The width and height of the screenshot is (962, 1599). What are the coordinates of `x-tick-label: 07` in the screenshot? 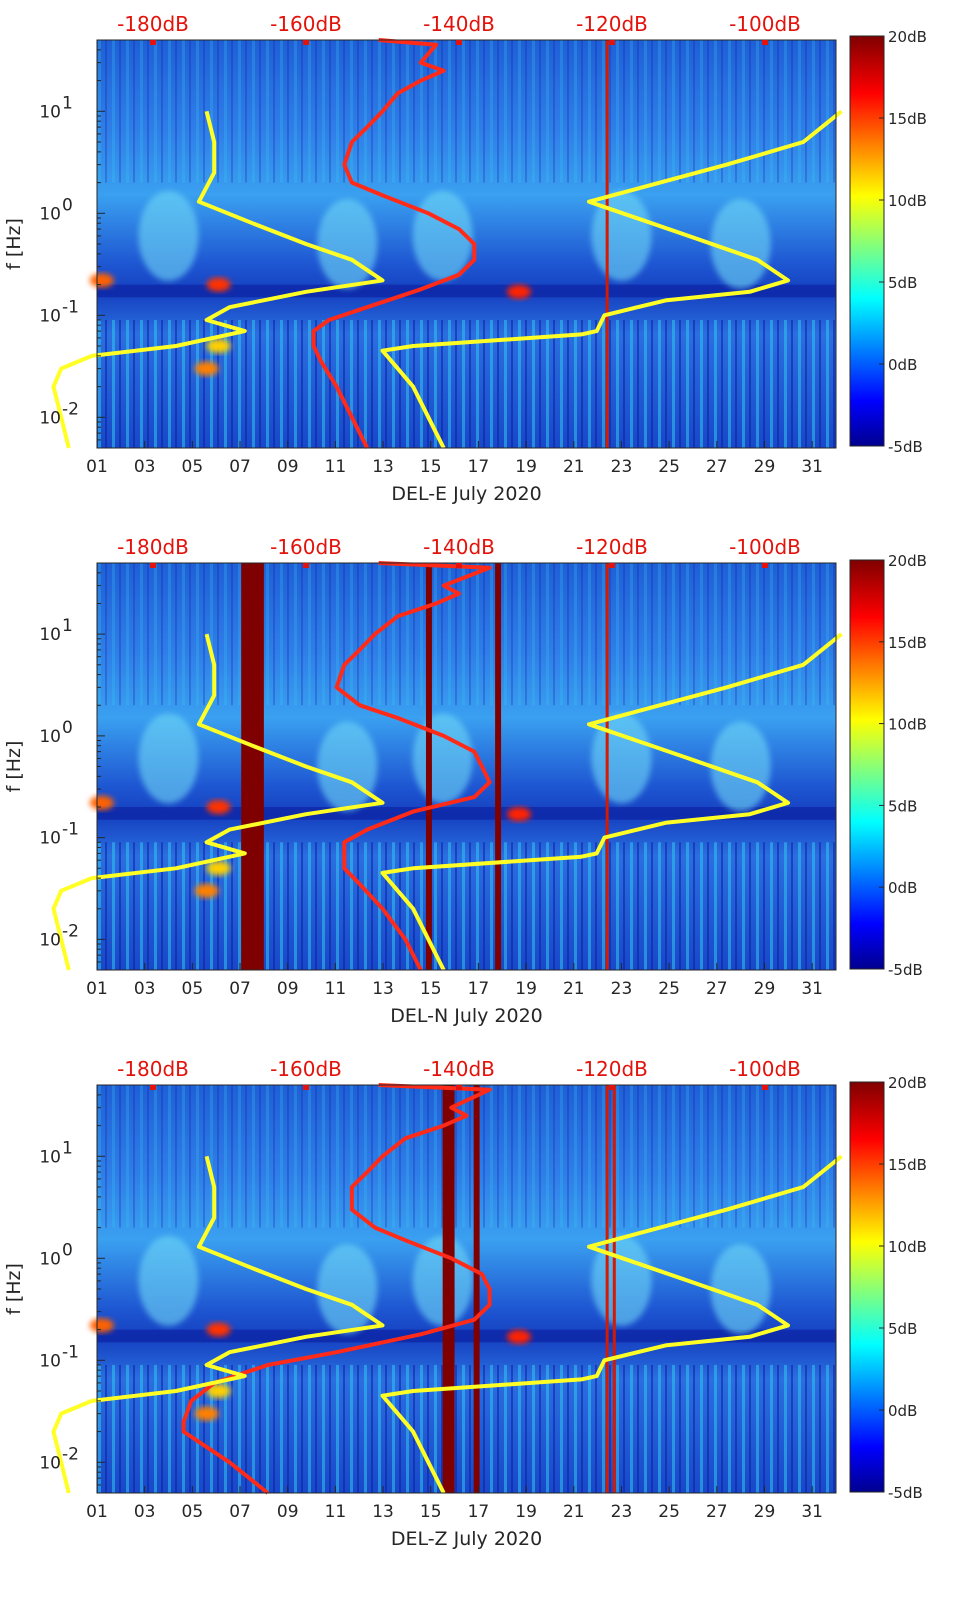 It's located at (240, 1512).